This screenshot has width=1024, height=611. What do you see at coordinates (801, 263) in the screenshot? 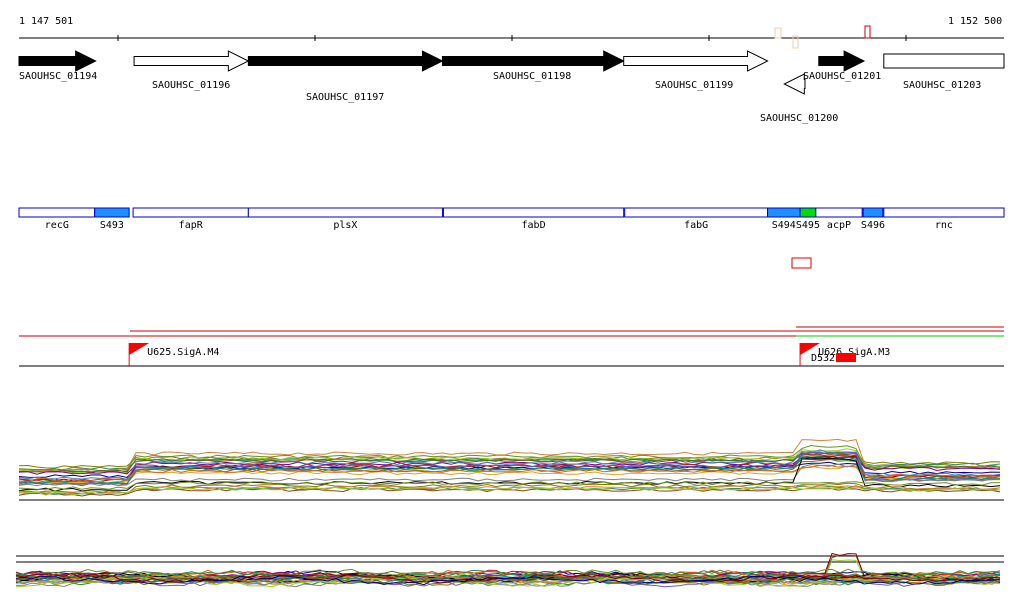
I see `feature-box-red` at bounding box center [801, 263].